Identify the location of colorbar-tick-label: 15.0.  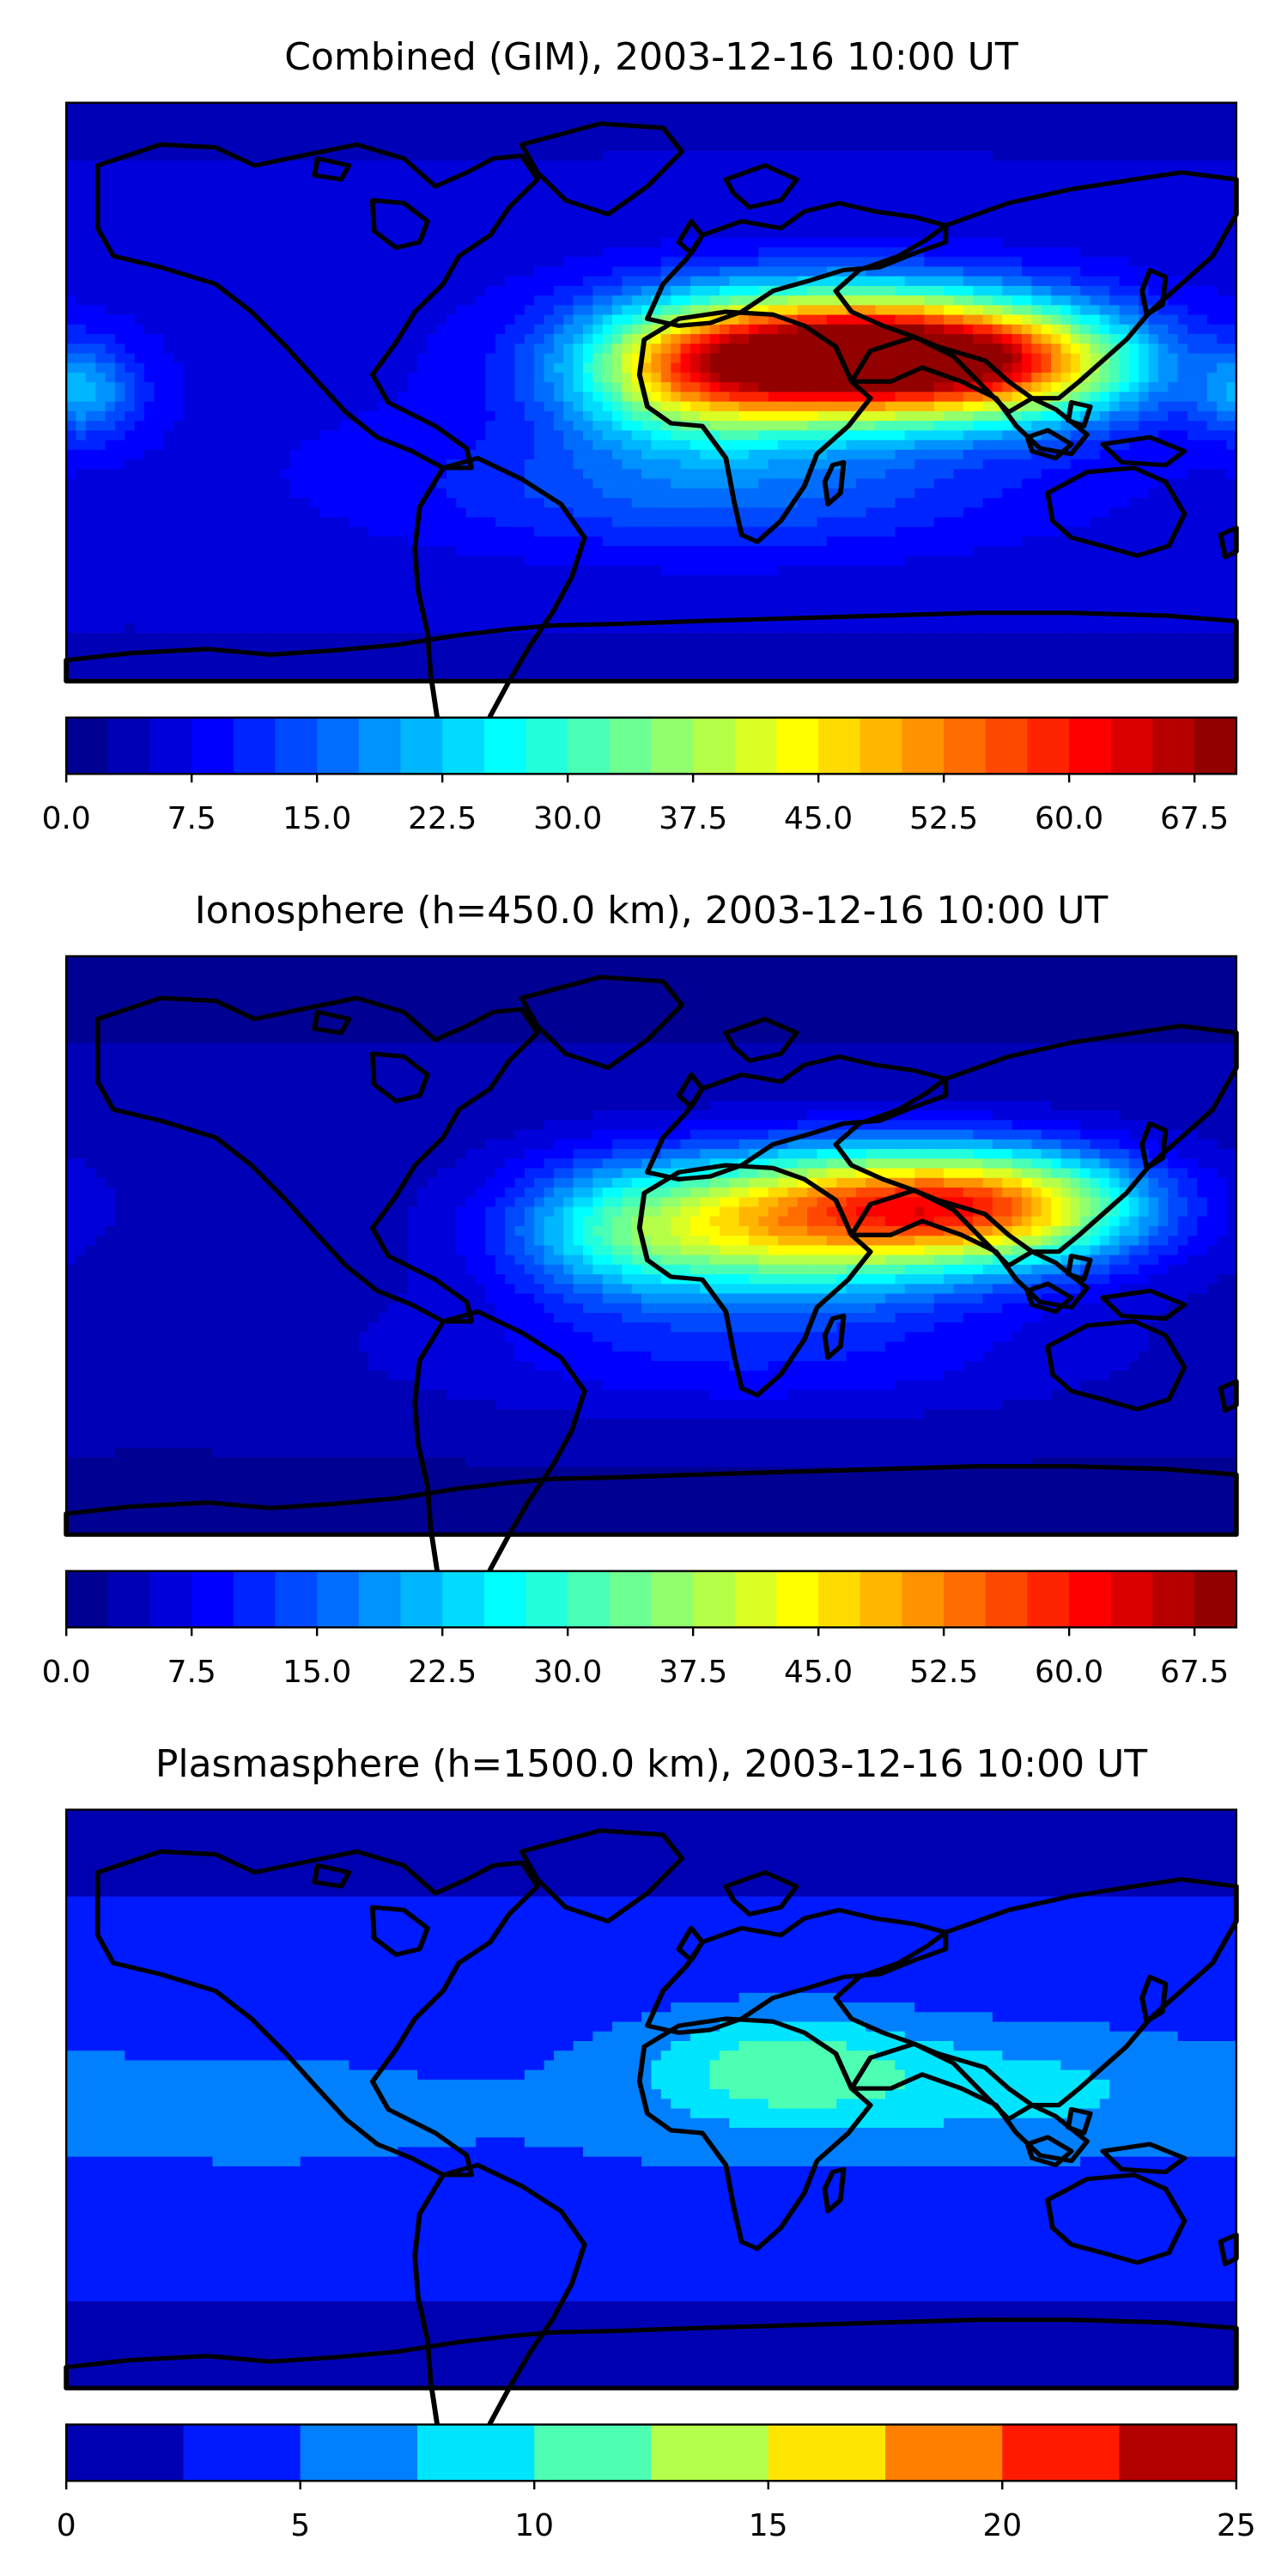
(317, 819).